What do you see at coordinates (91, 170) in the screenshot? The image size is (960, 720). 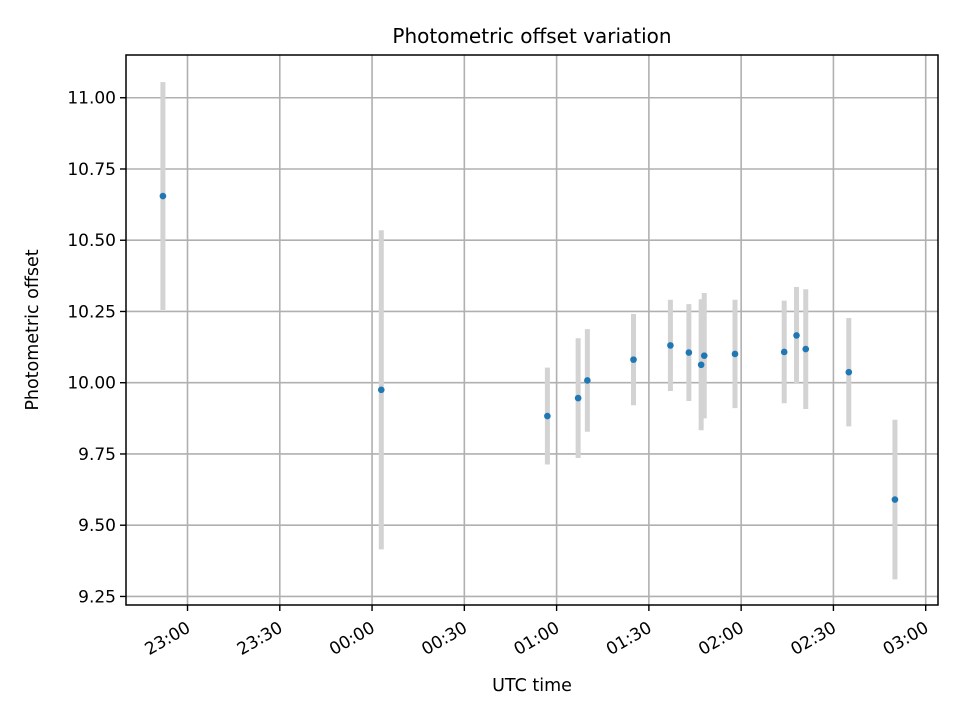 I see `y-tick-label: 10.75` at bounding box center [91, 170].